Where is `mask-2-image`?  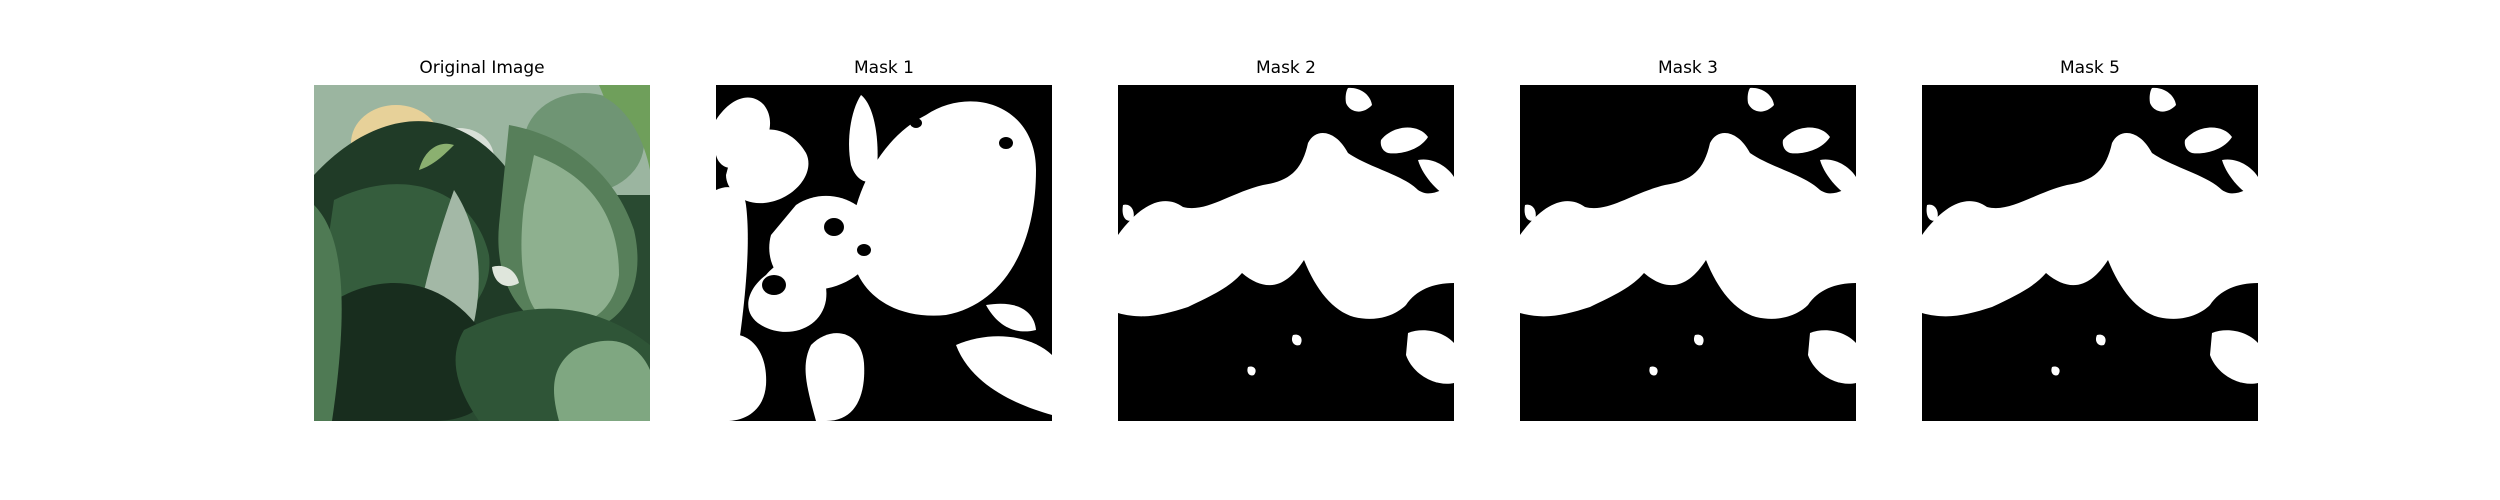
mask-2-image is located at coordinates (1286, 253).